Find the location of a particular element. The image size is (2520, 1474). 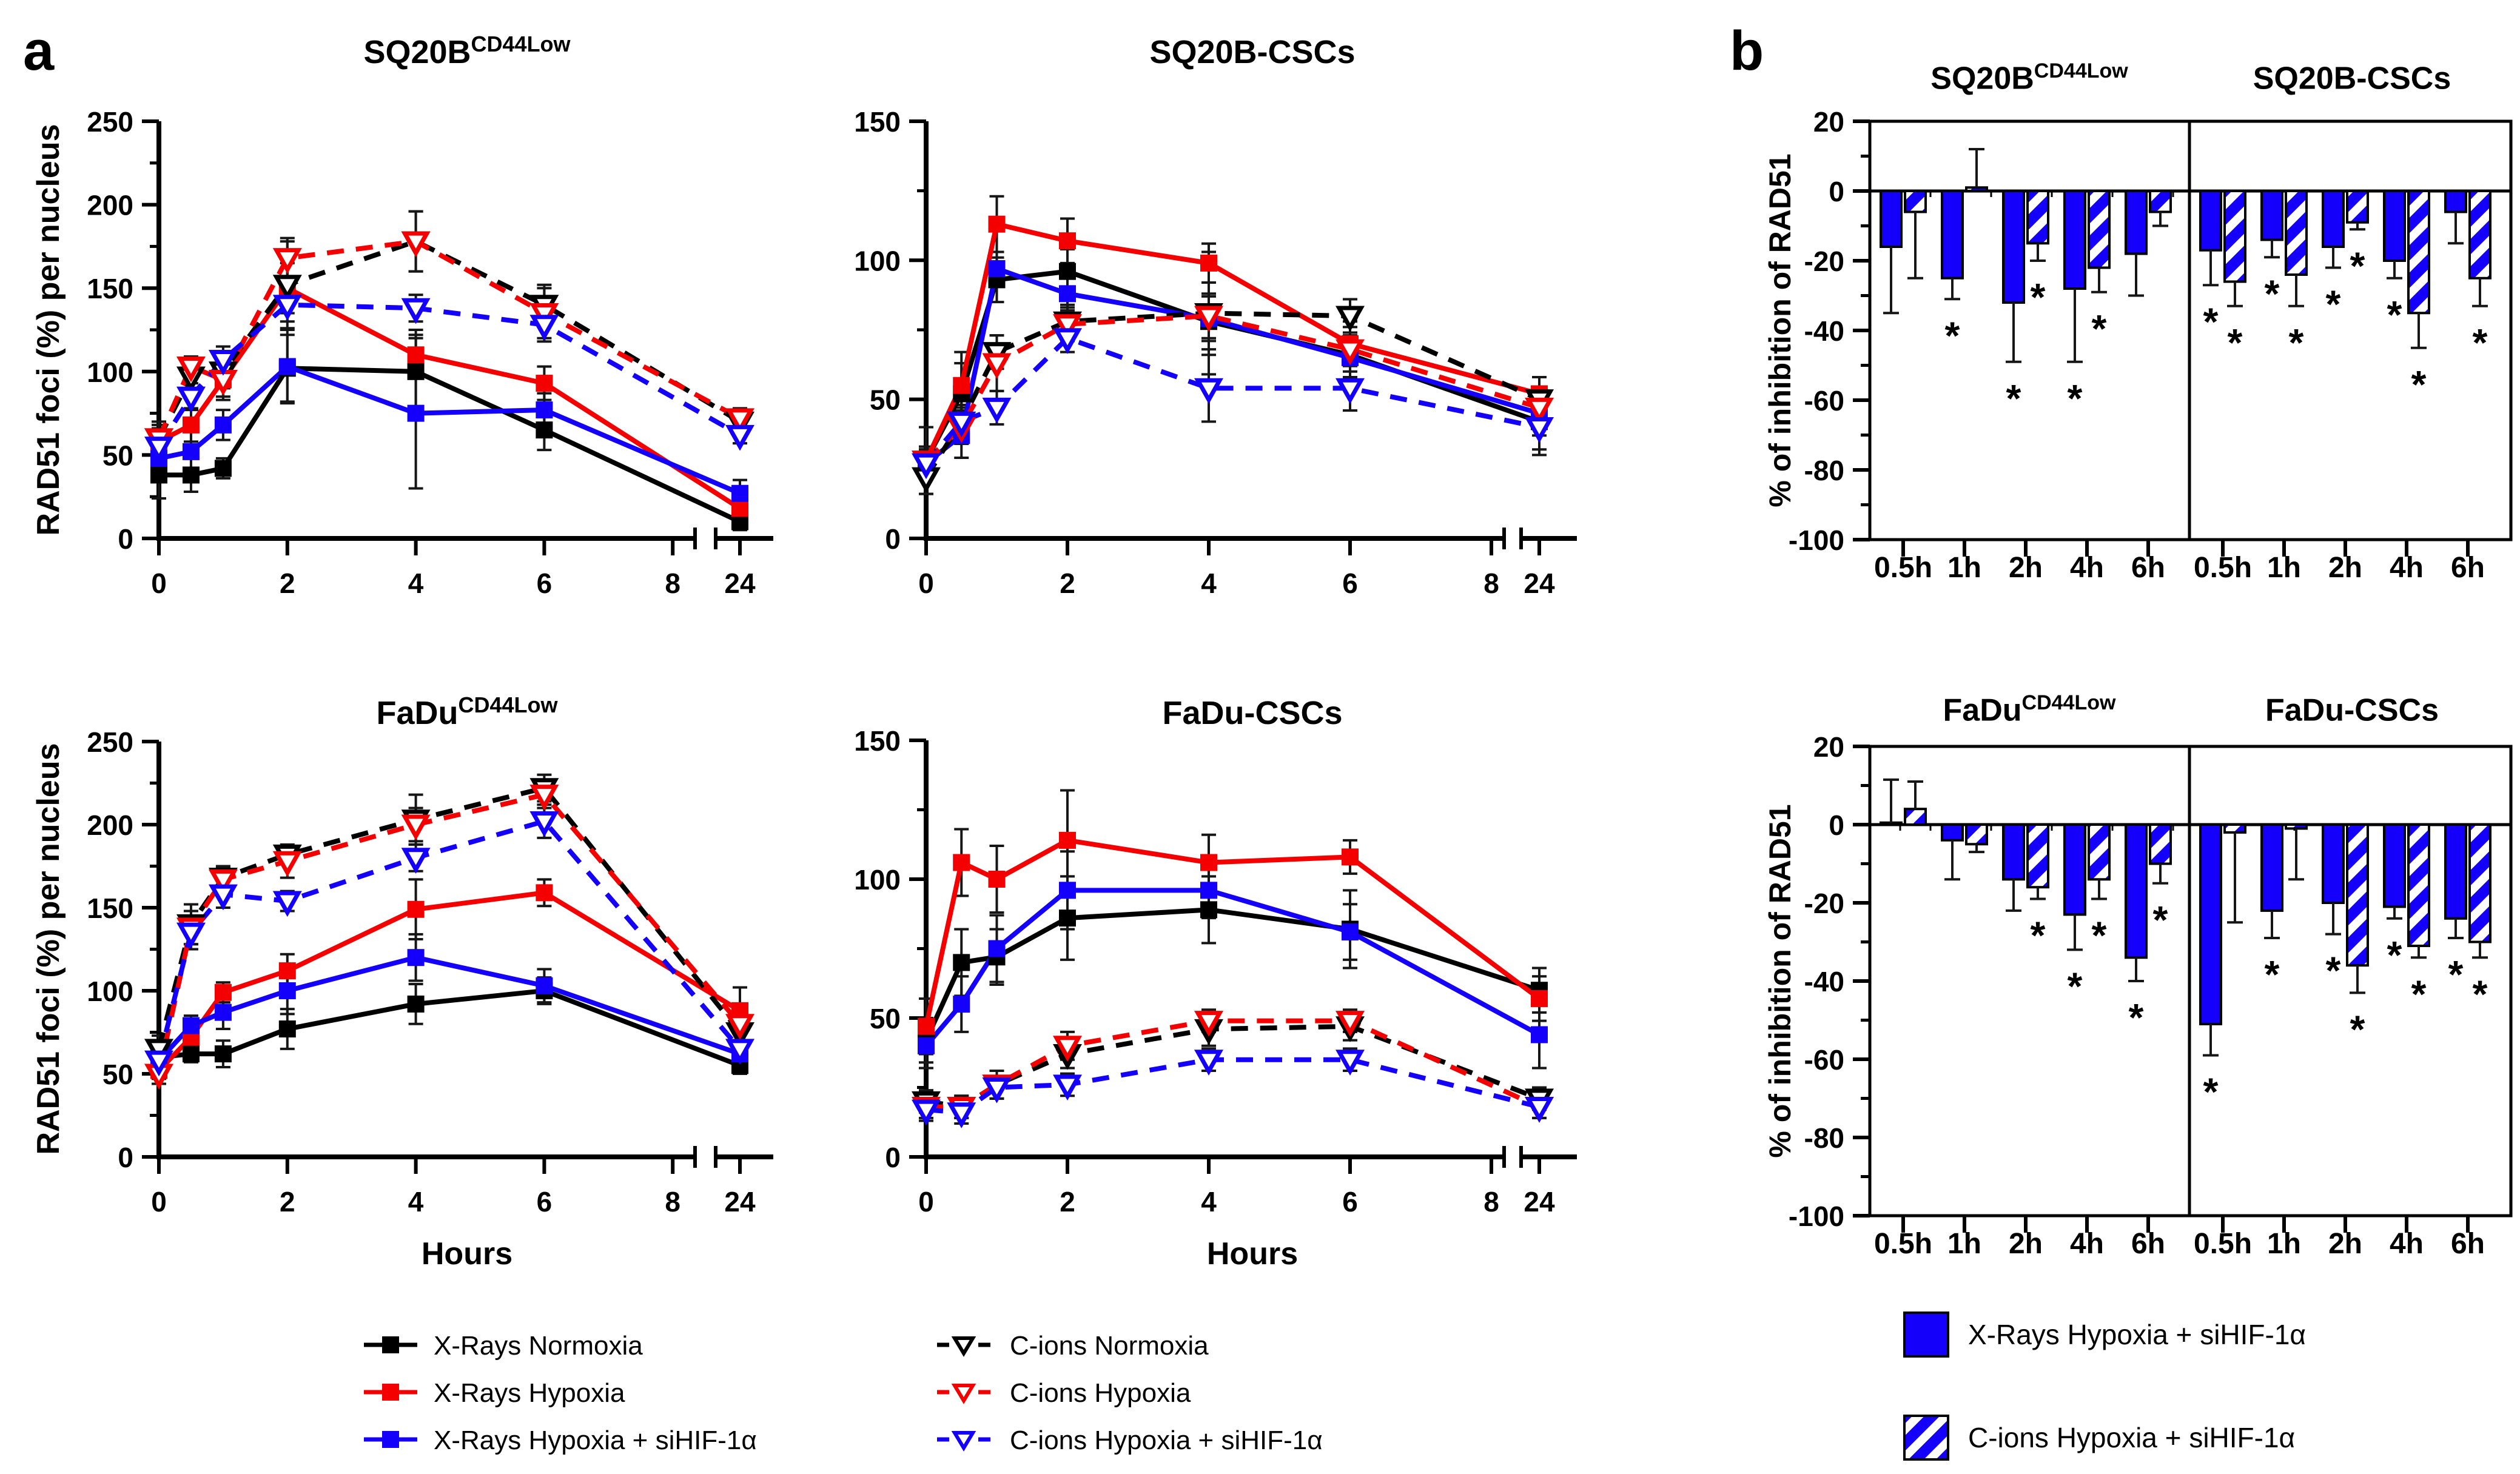

legend-swatch-solid-icon is located at coordinates (1926, 1335).